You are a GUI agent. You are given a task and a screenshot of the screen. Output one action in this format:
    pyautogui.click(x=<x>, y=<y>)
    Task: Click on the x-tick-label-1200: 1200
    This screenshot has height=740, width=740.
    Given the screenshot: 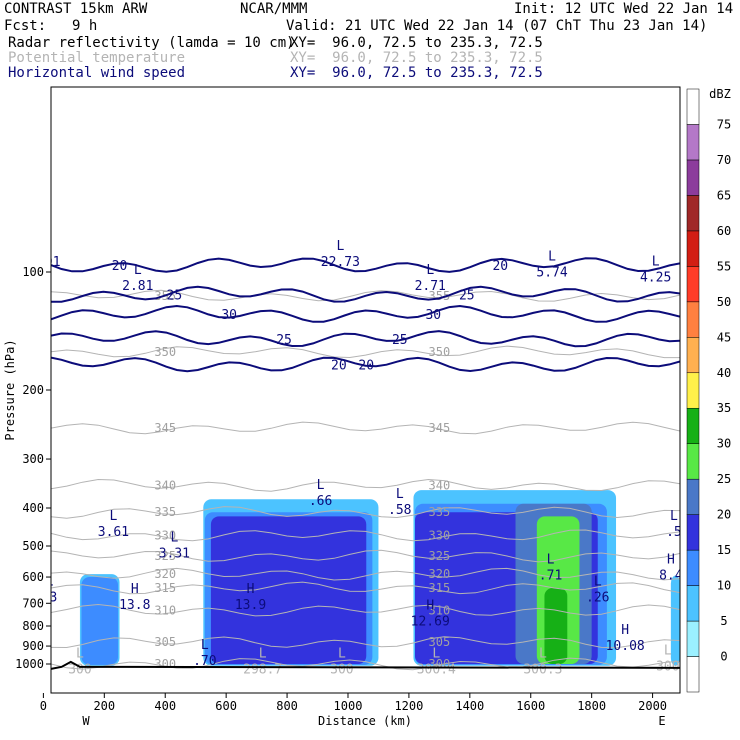 What is the action you would take?
    pyautogui.click(x=408, y=706)
    